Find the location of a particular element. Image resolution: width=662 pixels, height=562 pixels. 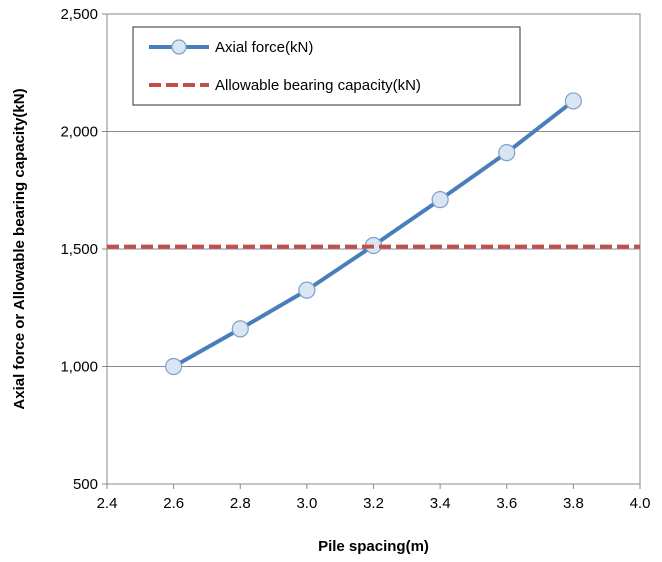

legend-marker is located at coordinates (179, 47).